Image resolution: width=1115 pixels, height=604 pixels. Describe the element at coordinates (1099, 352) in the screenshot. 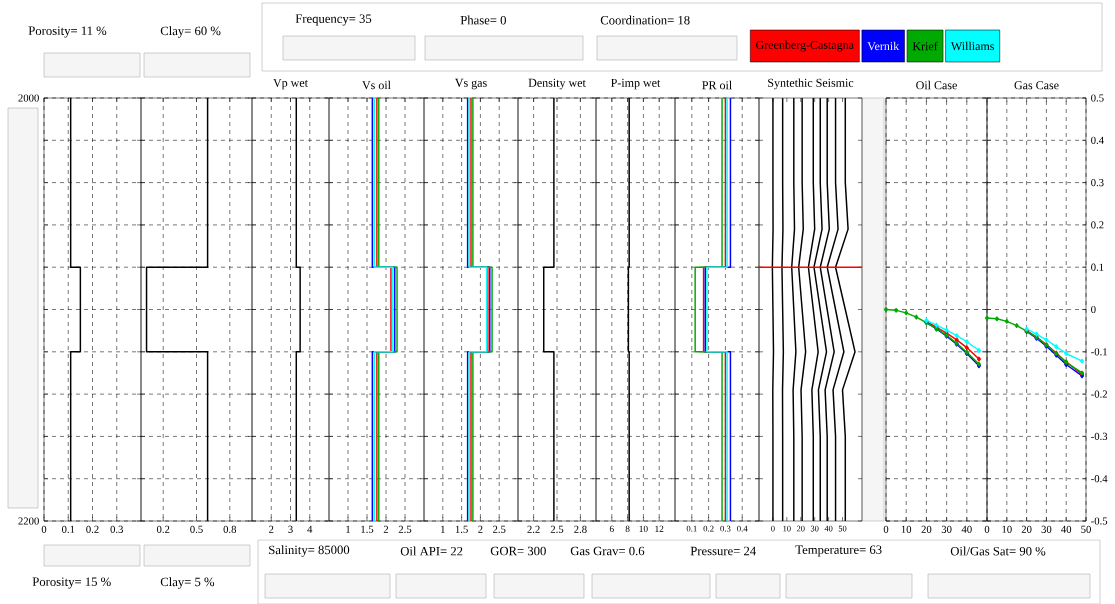

I see `y-tick-label: -0.1` at that location.